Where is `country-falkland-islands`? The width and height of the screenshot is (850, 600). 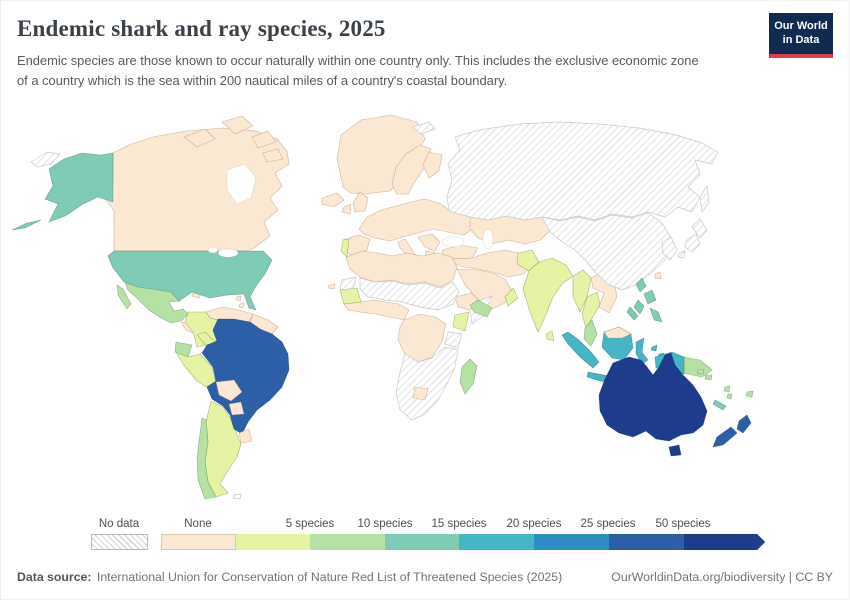
country-falkland-islands is located at coordinates (237, 496).